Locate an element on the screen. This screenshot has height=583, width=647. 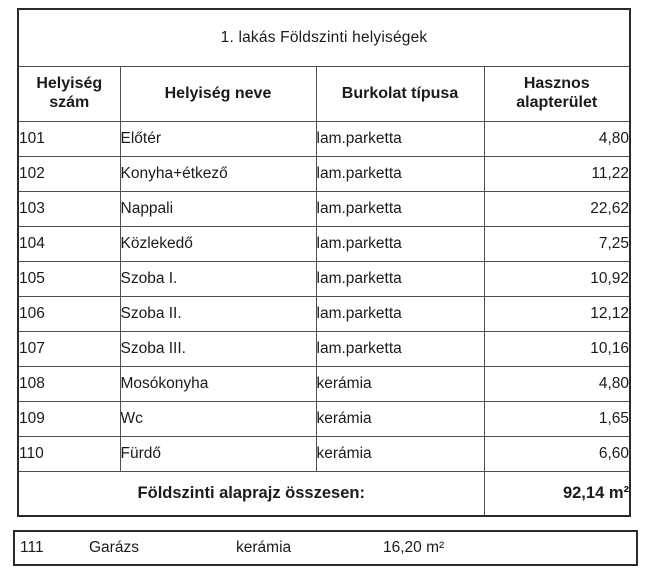
cell-room-name: Mosókonyha is located at coordinates (218, 384).